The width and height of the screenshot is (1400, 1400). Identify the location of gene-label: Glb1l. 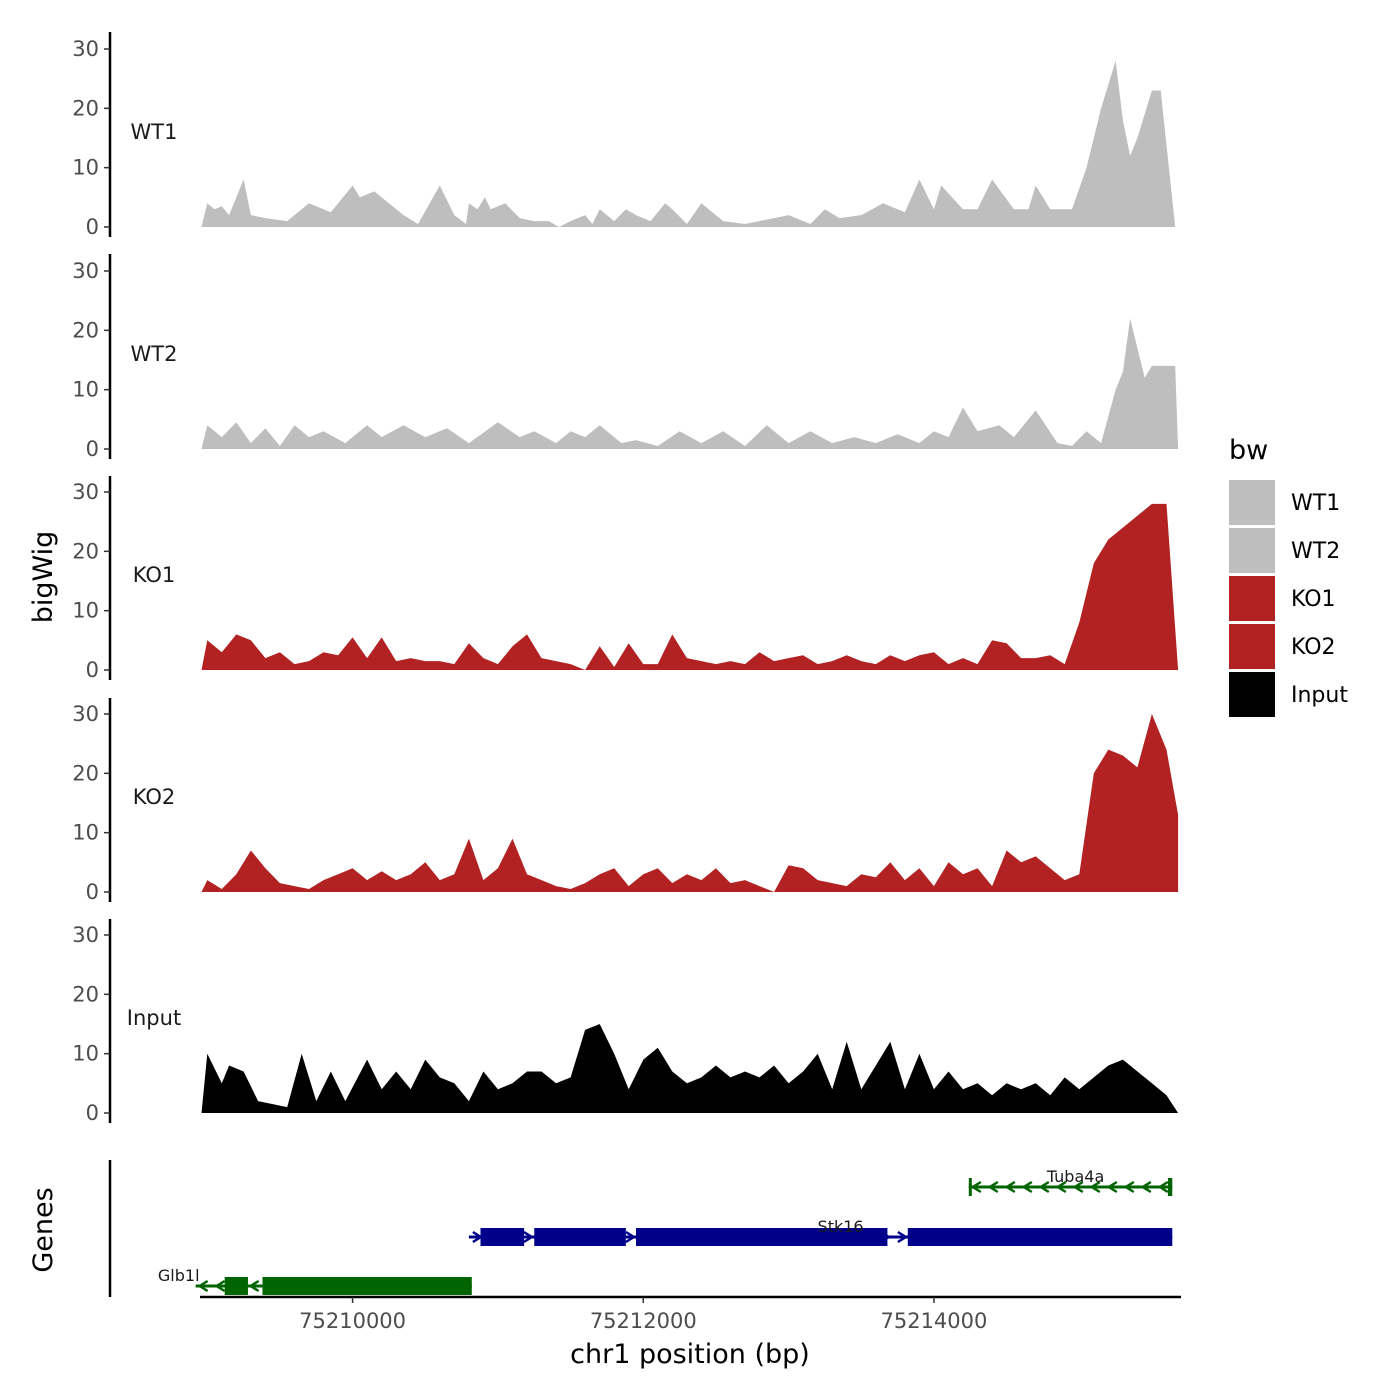
(179, 1275).